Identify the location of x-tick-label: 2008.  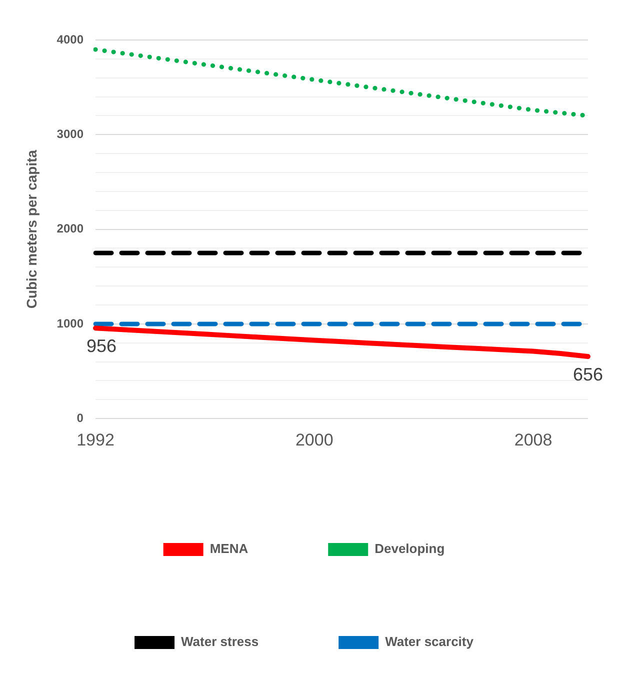
(533, 440).